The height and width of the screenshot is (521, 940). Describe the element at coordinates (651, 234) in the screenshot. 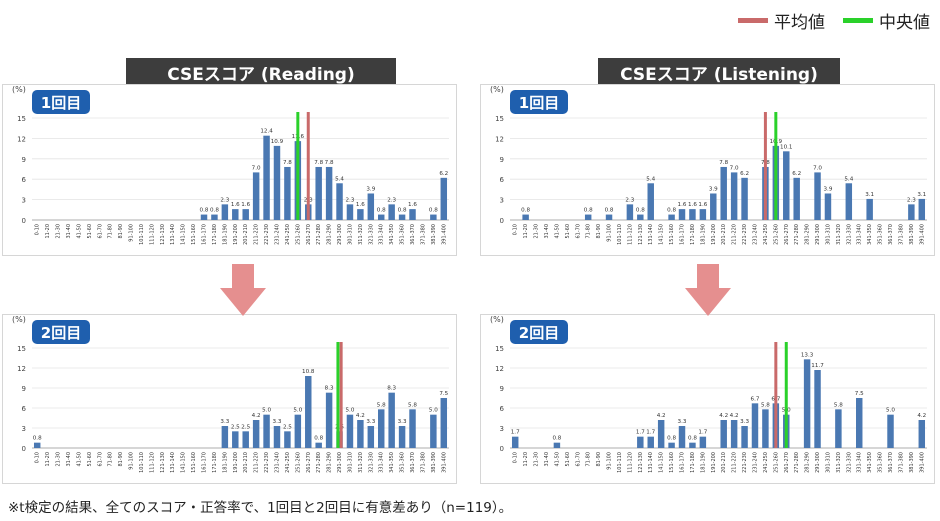

I see `x-tick-label: 131-140` at that location.